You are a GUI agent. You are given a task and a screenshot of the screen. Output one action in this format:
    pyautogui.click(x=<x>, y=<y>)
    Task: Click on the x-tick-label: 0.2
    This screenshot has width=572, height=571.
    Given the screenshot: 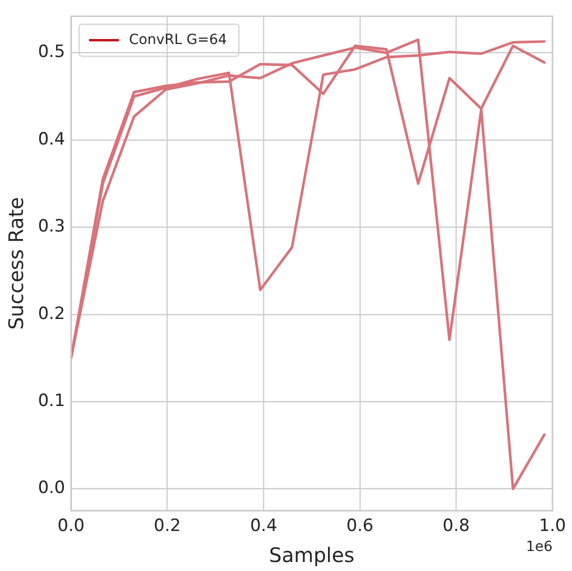 What is the action you would take?
    pyautogui.click(x=167, y=526)
    